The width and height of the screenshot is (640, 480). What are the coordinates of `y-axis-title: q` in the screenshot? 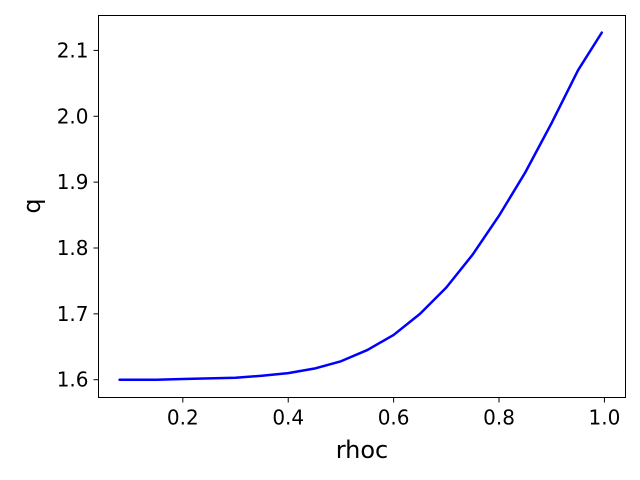 It's located at (32, 205).